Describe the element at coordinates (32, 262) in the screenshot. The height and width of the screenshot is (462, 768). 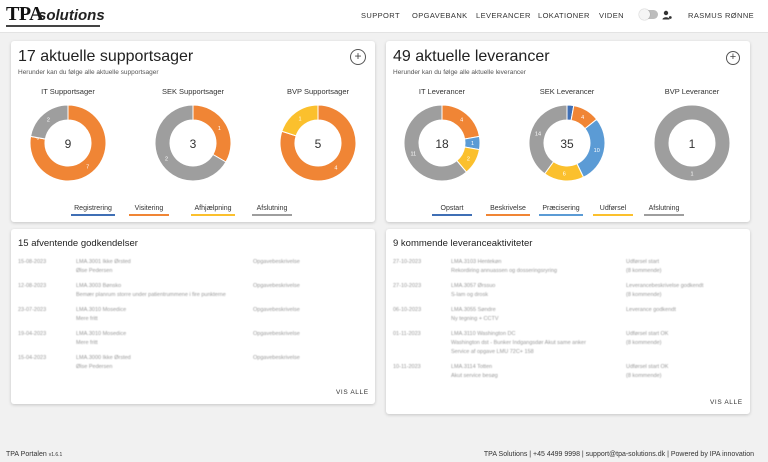
I see `approval-date: 15-08-2023` at that location.